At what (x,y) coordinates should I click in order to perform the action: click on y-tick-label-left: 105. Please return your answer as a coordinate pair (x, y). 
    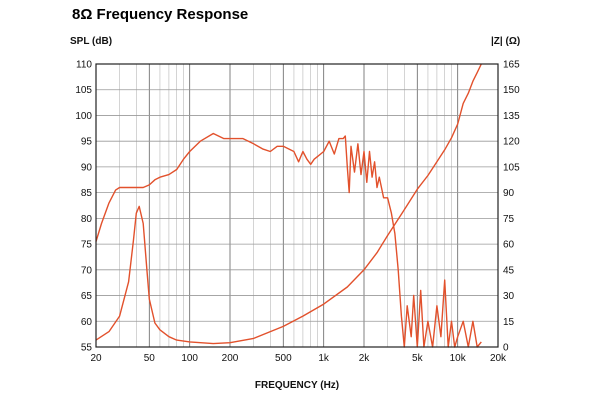
    Looking at the image, I should click on (83, 90).